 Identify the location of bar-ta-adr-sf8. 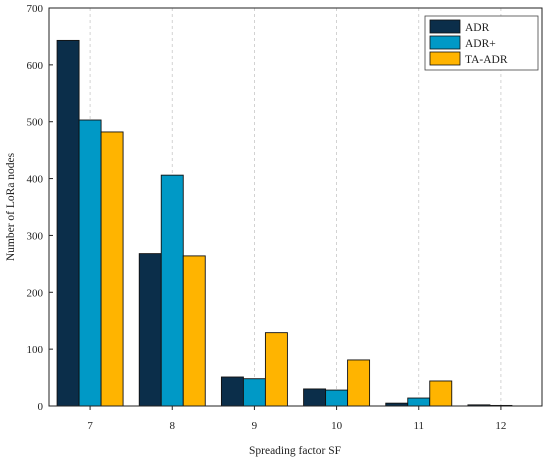
(194, 331).